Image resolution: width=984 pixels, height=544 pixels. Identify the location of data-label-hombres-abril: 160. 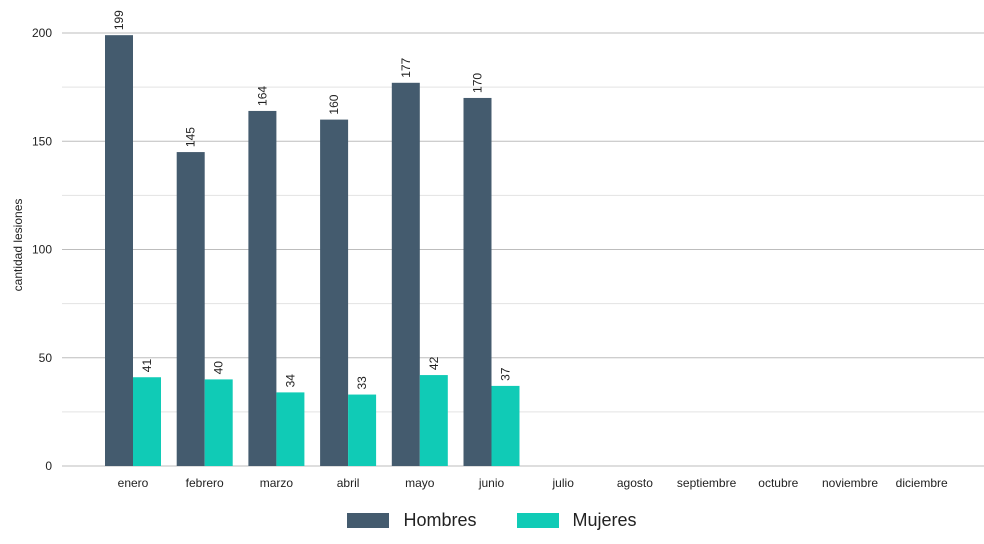
(334, 104).